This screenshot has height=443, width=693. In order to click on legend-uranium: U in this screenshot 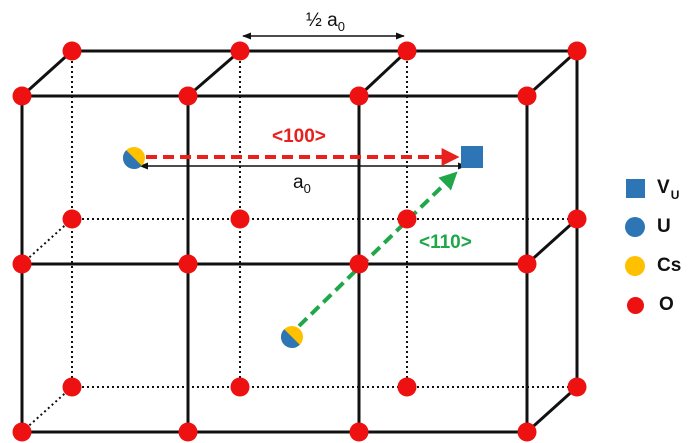, I will do `click(648, 227)`.